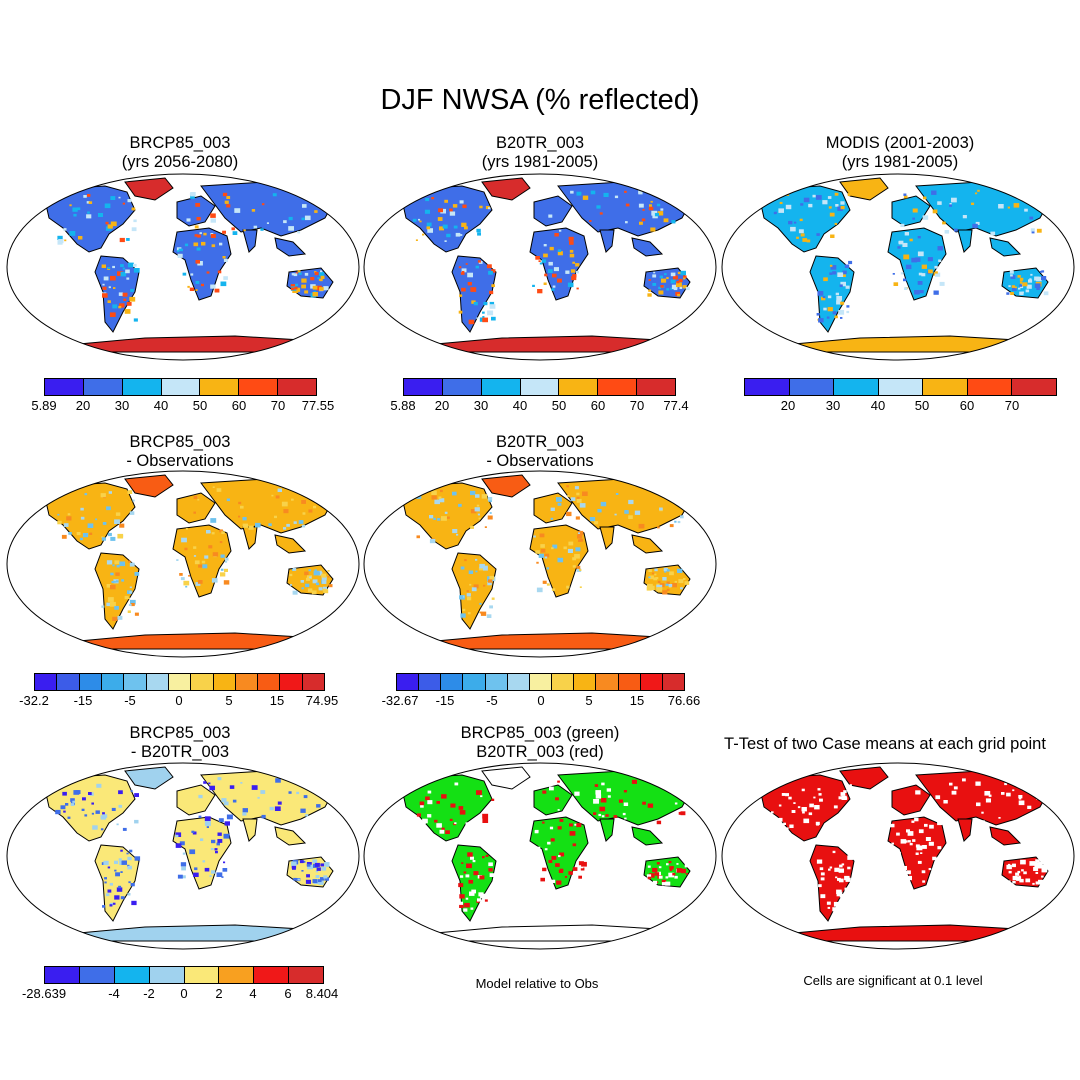 The height and width of the screenshot is (1080, 1080). I want to click on map-brcp85-minus-b20tr, so click(185, 856).